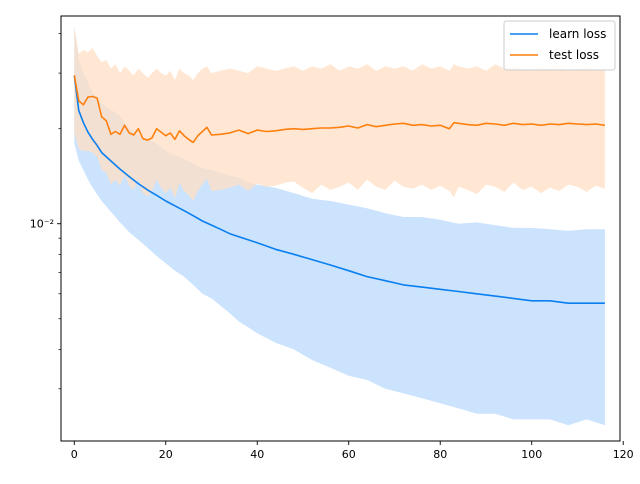 The height and width of the screenshot is (484, 640). What do you see at coordinates (559, 45) in the screenshot?
I see `legend: learn loss test loss` at bounding box center [559, 45].